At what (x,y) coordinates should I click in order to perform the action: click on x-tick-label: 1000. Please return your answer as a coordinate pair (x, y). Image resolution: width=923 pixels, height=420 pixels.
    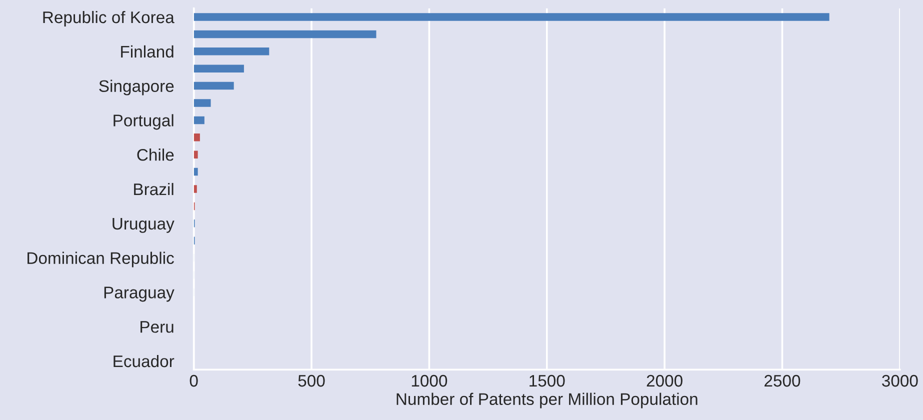
    Looking at the image, I should click on (430, 380).